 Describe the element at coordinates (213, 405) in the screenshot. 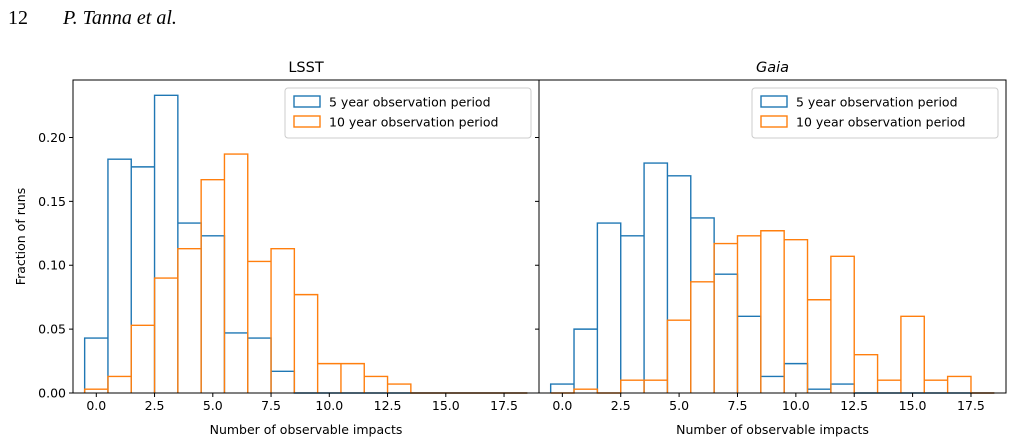

I see `lsst-xtick-label: 5.0` at that location.